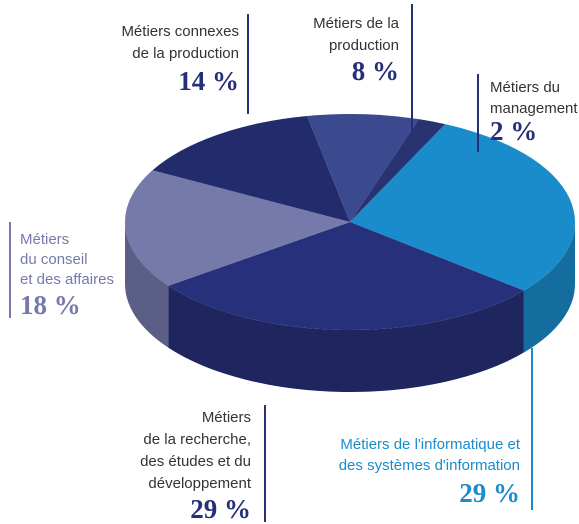  What do you see at coordinates (180, 31) in the screenshot?
I see `slice-label: Métiers connexes` at bounding box center [180, 31].